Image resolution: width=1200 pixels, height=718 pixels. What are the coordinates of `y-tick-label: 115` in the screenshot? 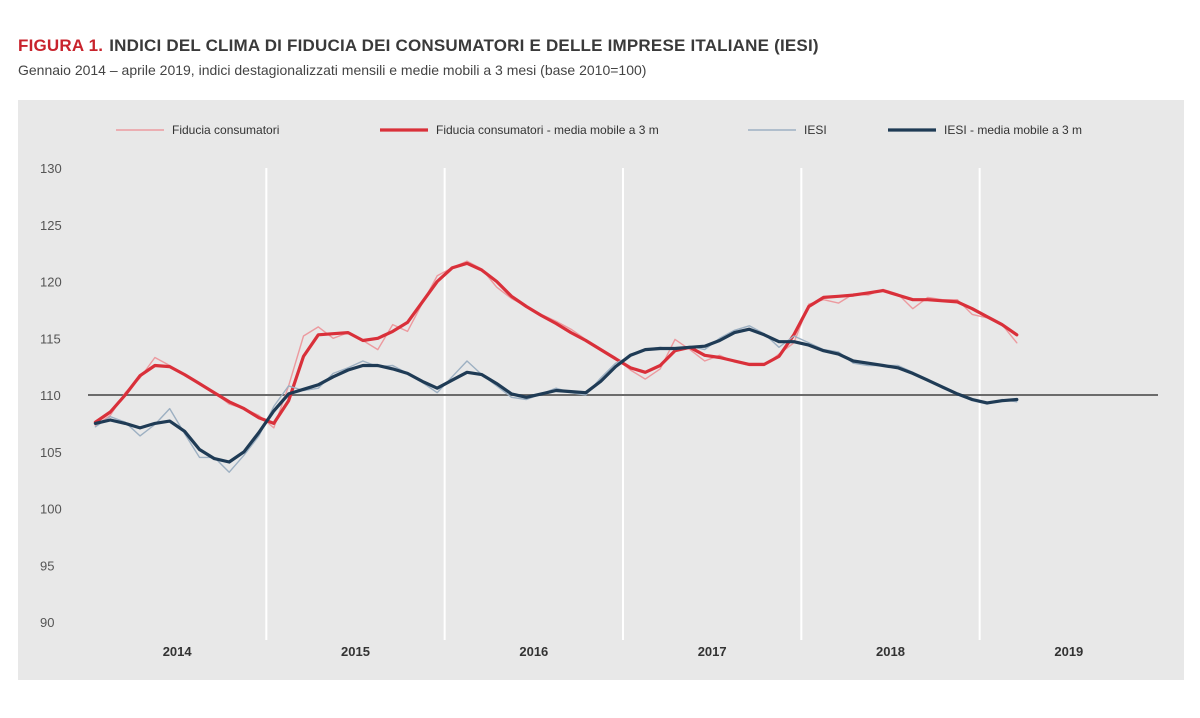 It's located at (50, 338).